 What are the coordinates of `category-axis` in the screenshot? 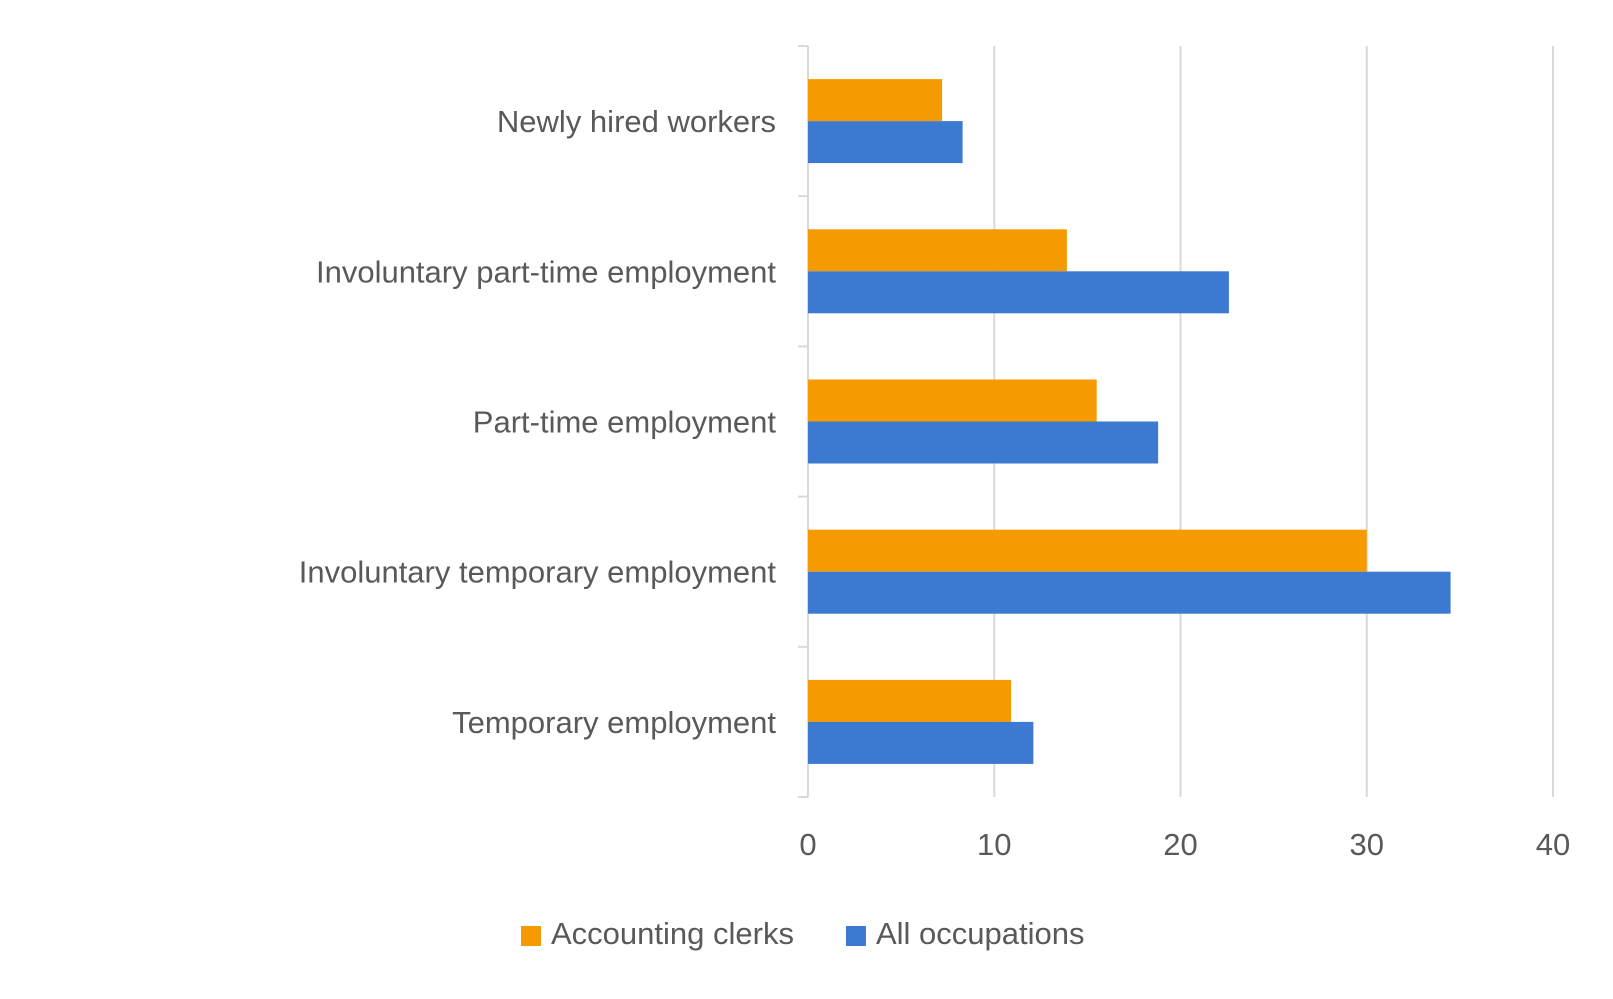 It's located at (803, 421).